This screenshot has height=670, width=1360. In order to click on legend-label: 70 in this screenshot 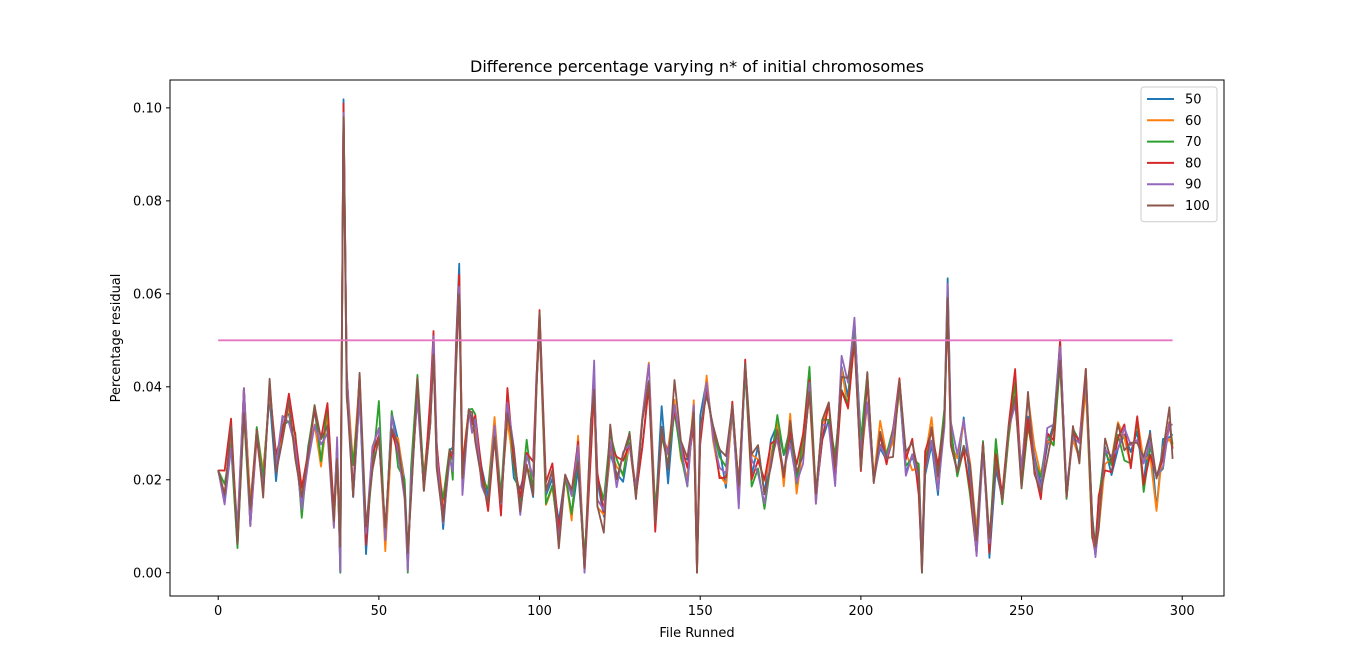, I will do `click(1193, 142)`.